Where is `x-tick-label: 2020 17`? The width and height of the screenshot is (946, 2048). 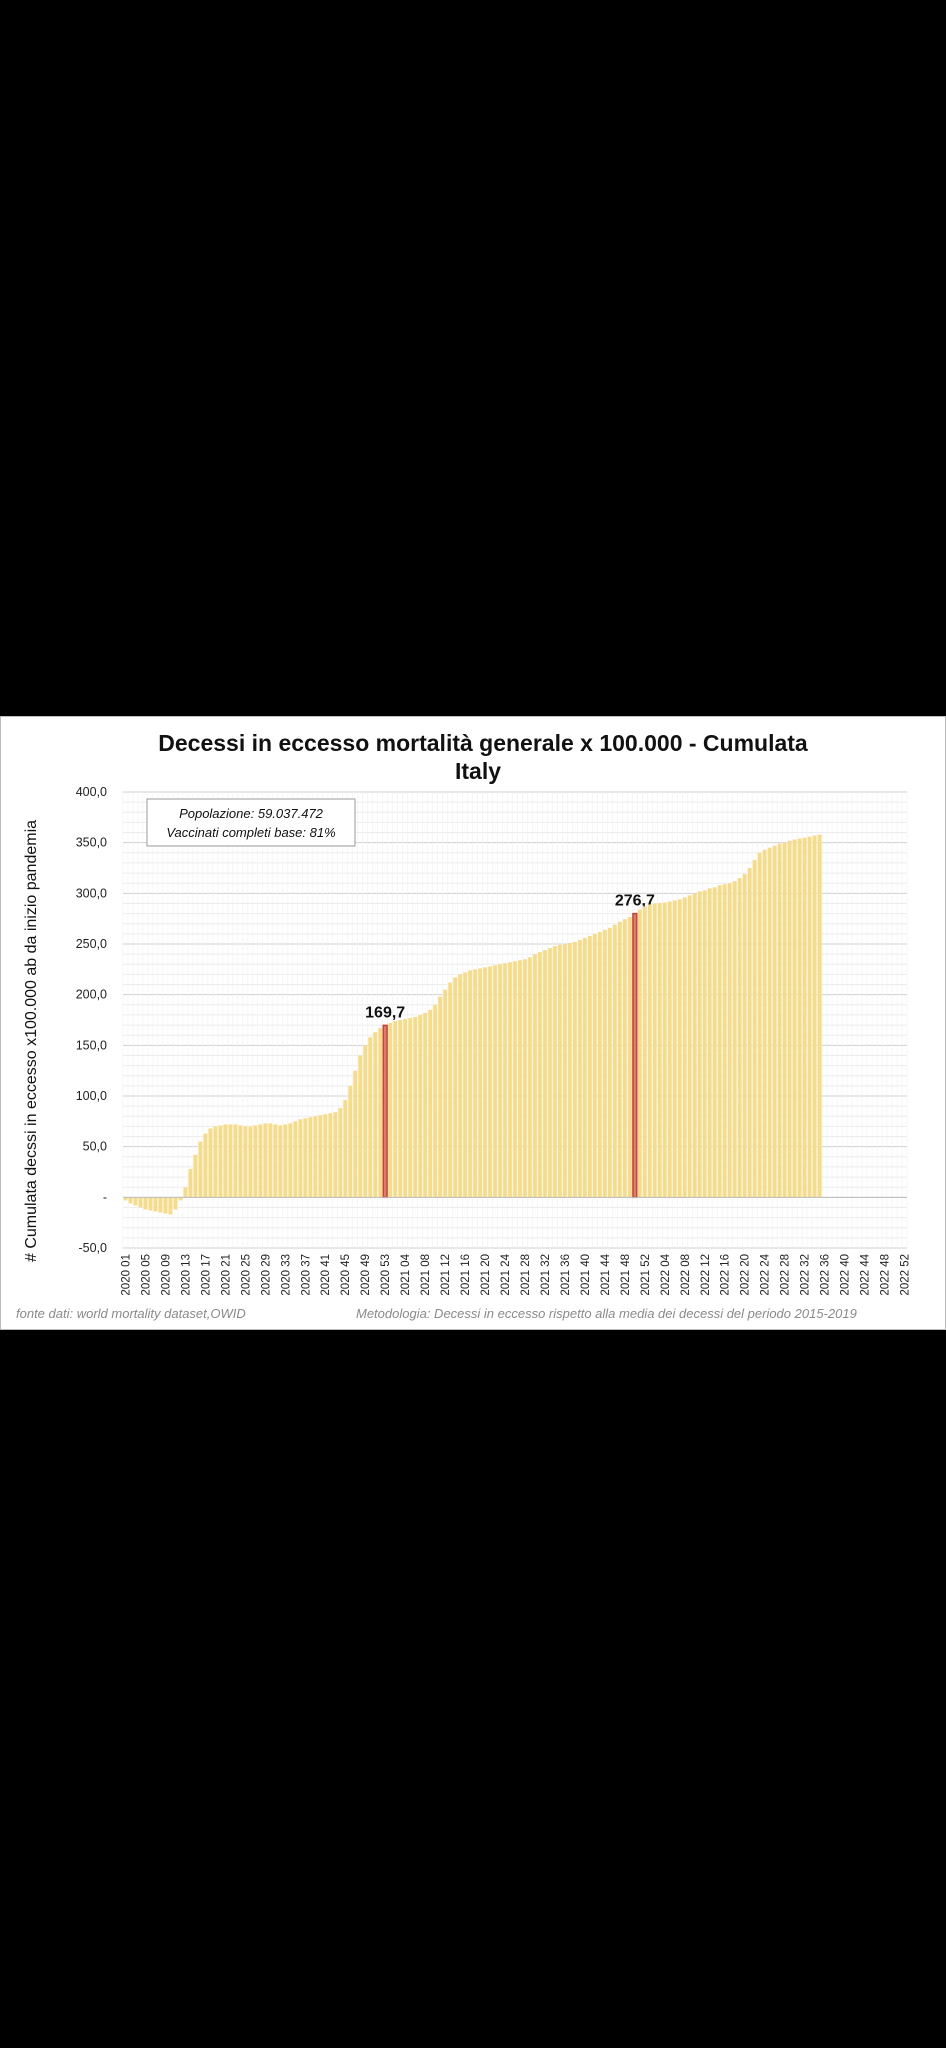 x-tick-label: 2020 17 is located at coordinates (206, 1275).